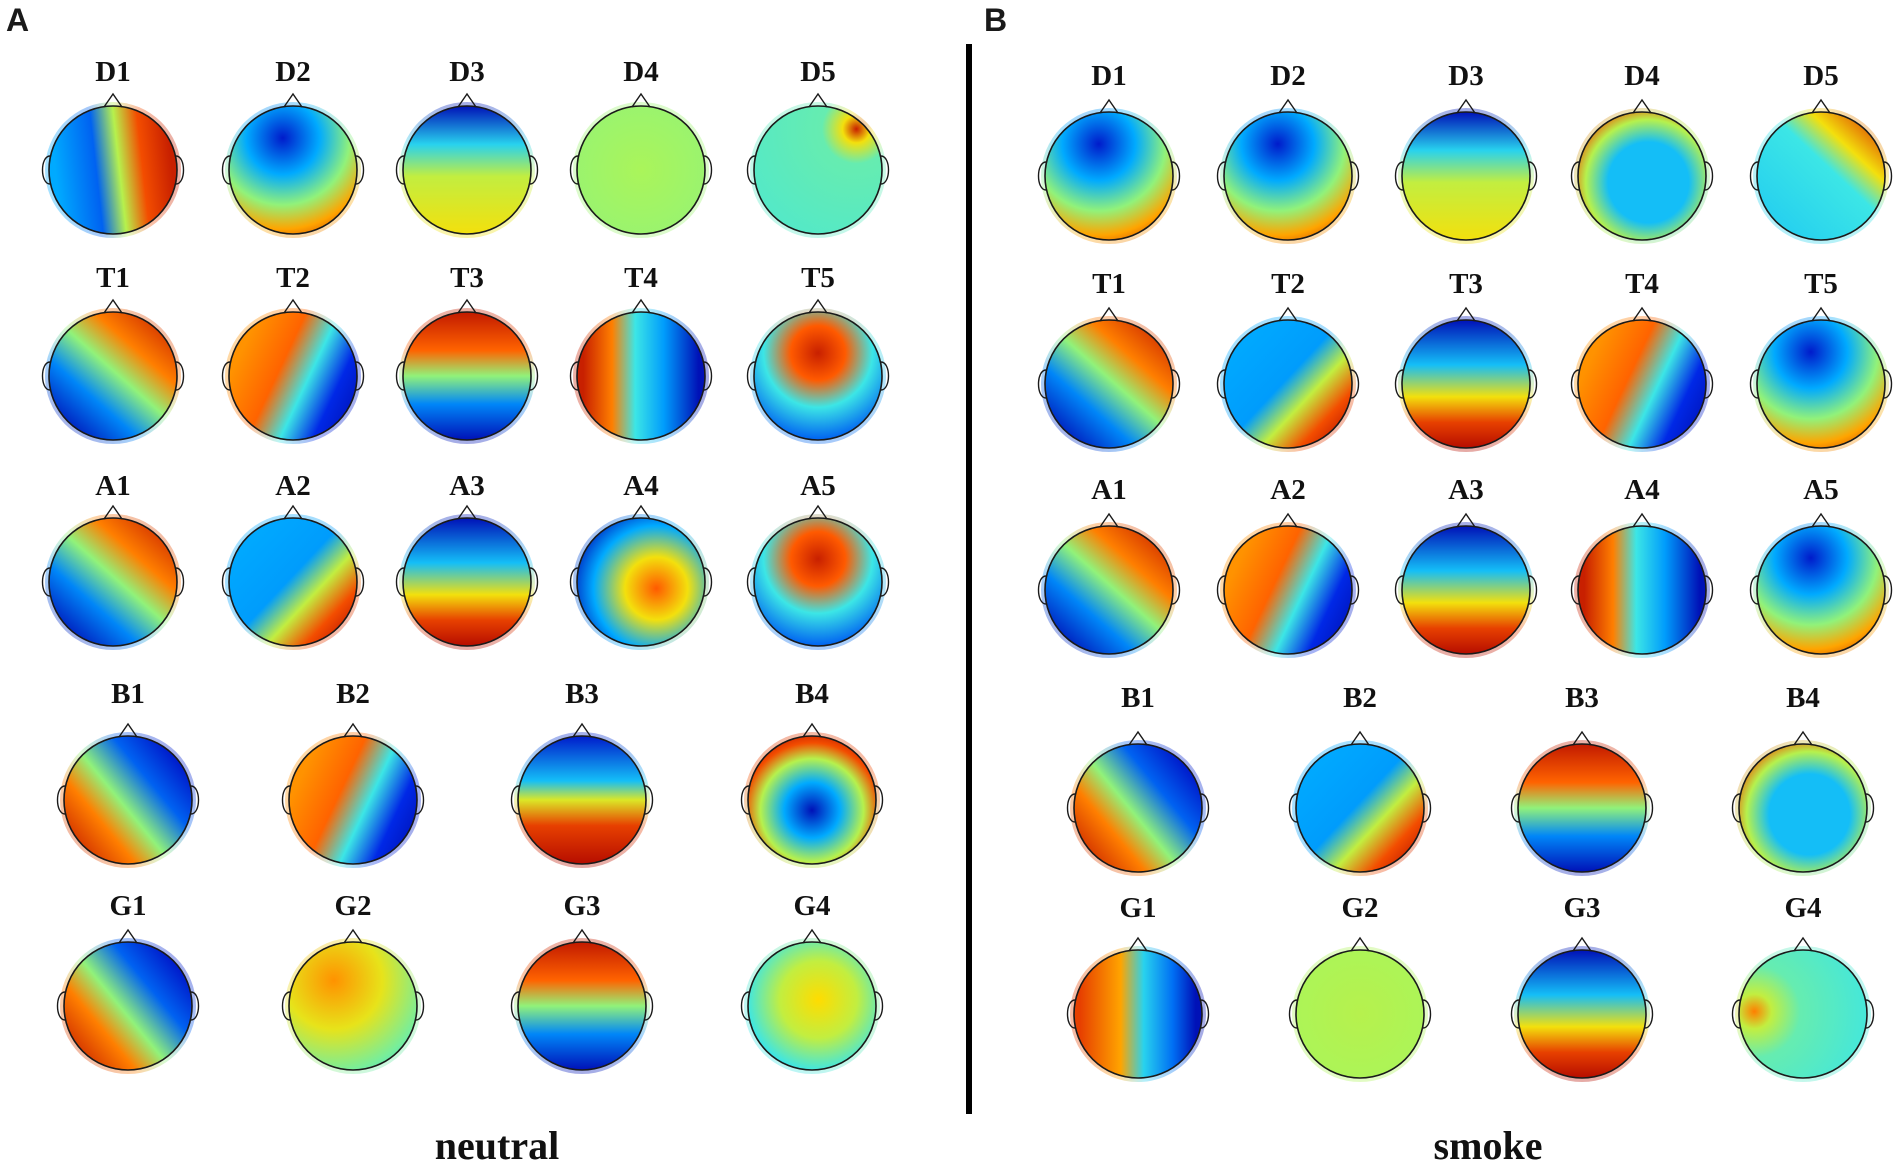 Image resolution: width=1902 pixels, height=1169 pixels. I want to click on panel-divider, so click(969, 579).